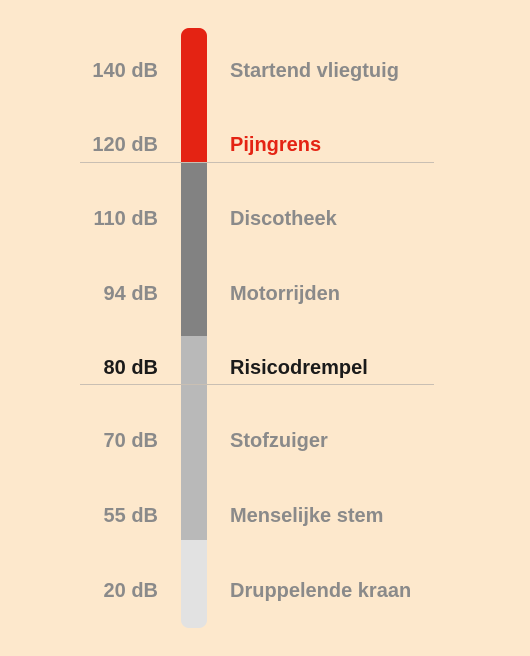 The height and width of the screenshot is (656, 530). Describe the element at coordinates (299, 368) in the screenshot. I see `sound-source-label: Risicodrempel` at that location.